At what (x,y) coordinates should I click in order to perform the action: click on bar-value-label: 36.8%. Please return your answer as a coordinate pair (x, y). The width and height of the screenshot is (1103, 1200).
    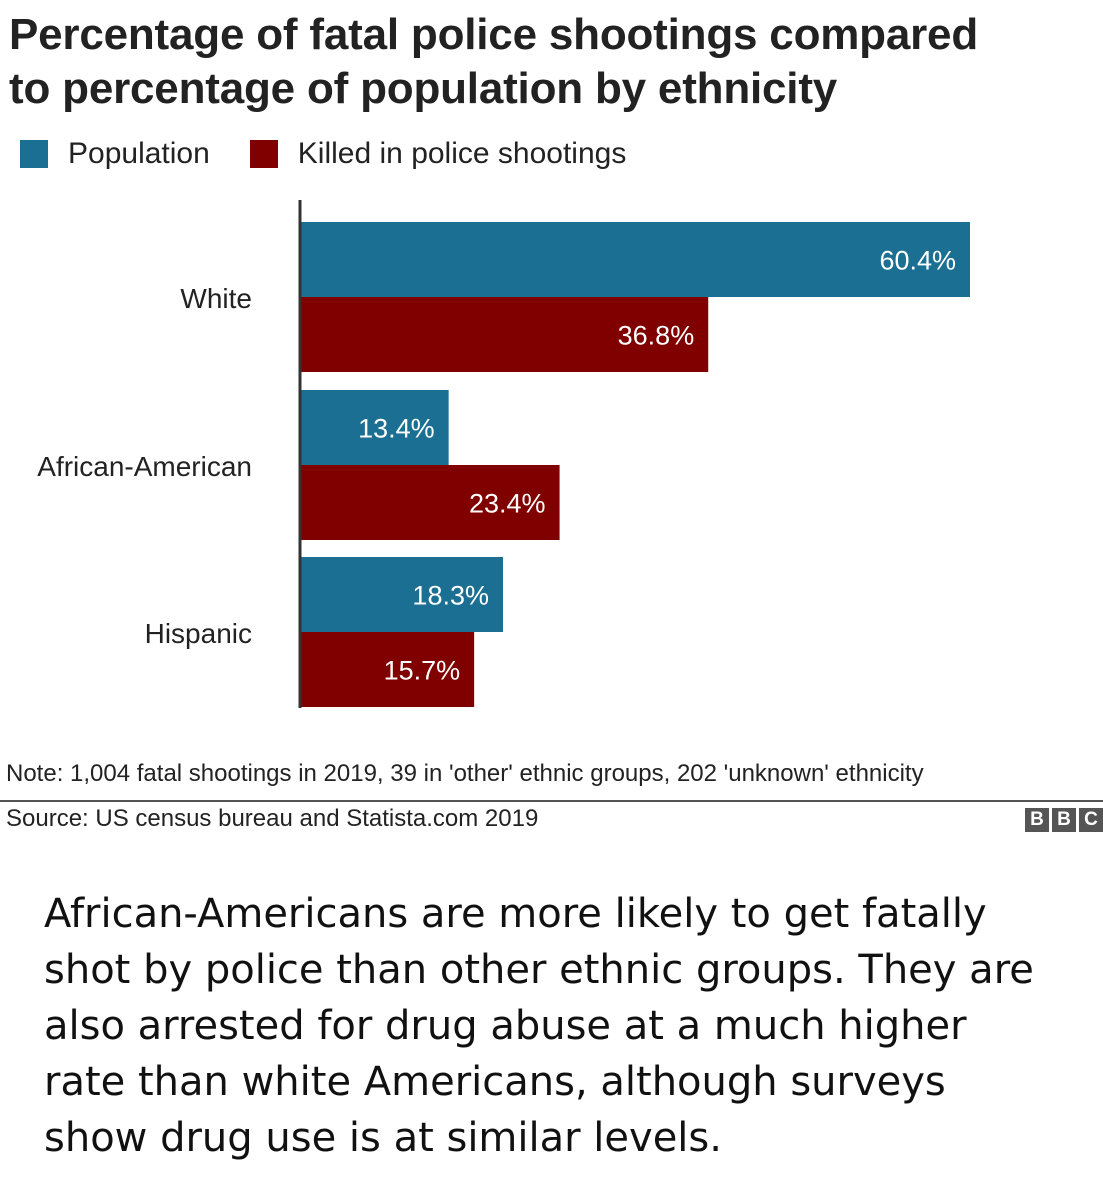
    Looking at the image, I should click on (656, 336).